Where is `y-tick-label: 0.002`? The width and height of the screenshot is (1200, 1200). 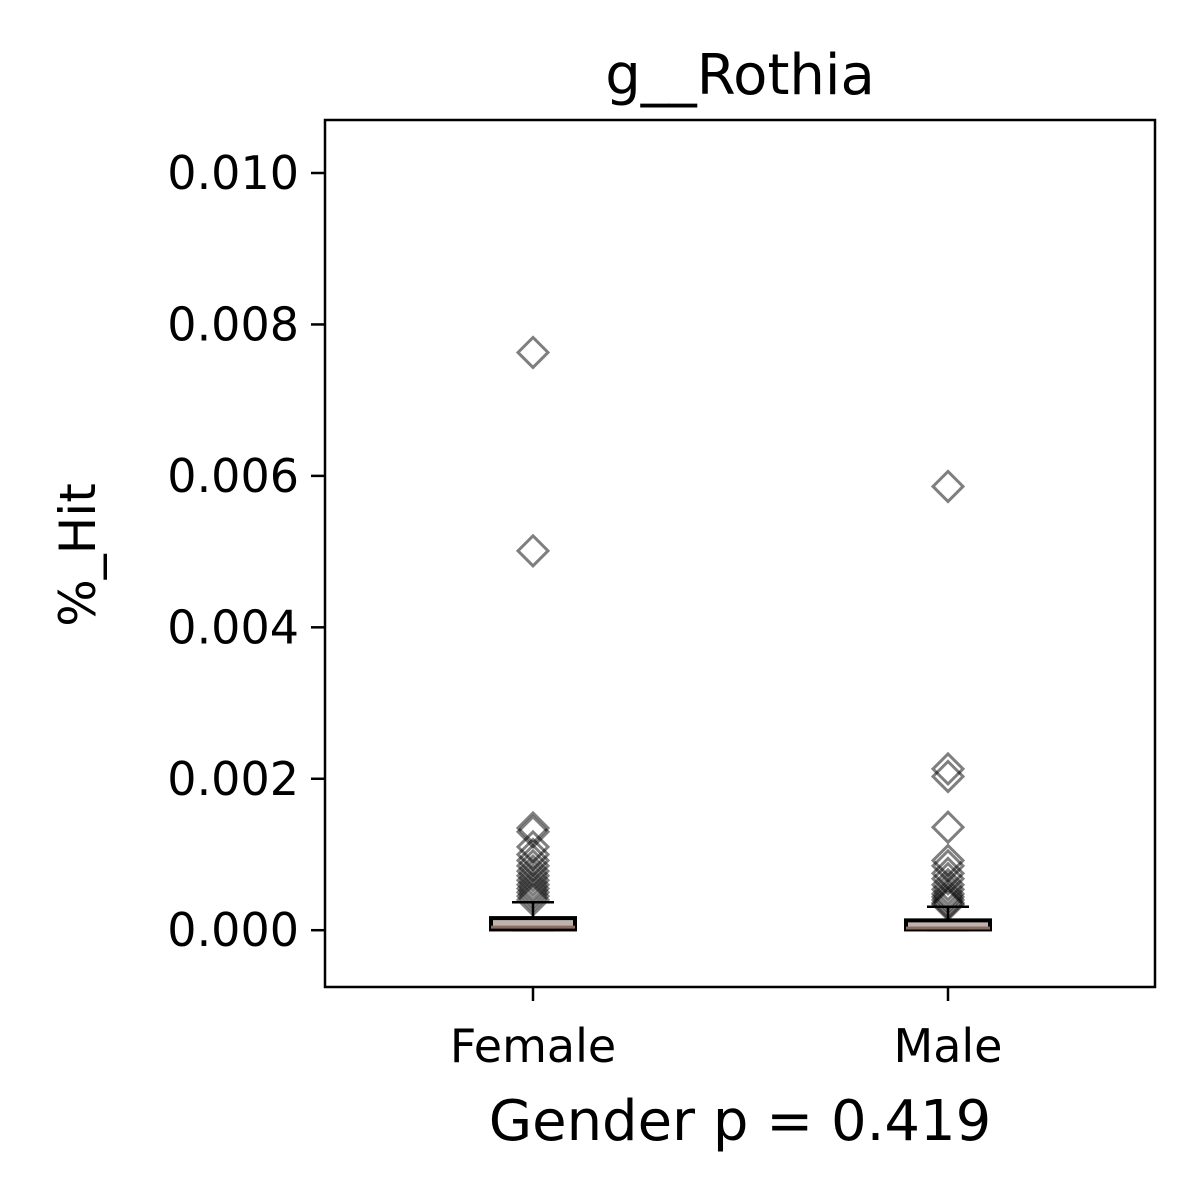
y-tick-label: 0.002 is located at coordinates (233, 779).